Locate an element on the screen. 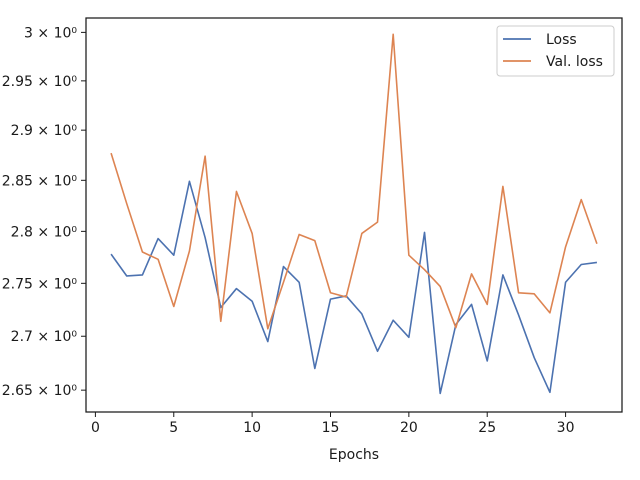 The height and width of the screenshot is (480, 640). y-tick-label: 2.85 × 10⁰ is located at coordinates (40, 181).